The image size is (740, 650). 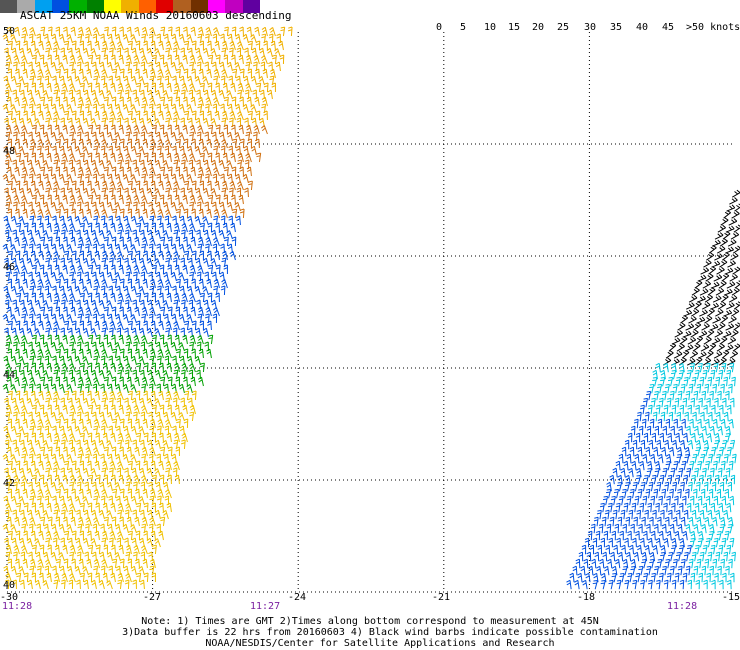 I want to click on wind-barb-west-2005, so click(x=10, y=535).